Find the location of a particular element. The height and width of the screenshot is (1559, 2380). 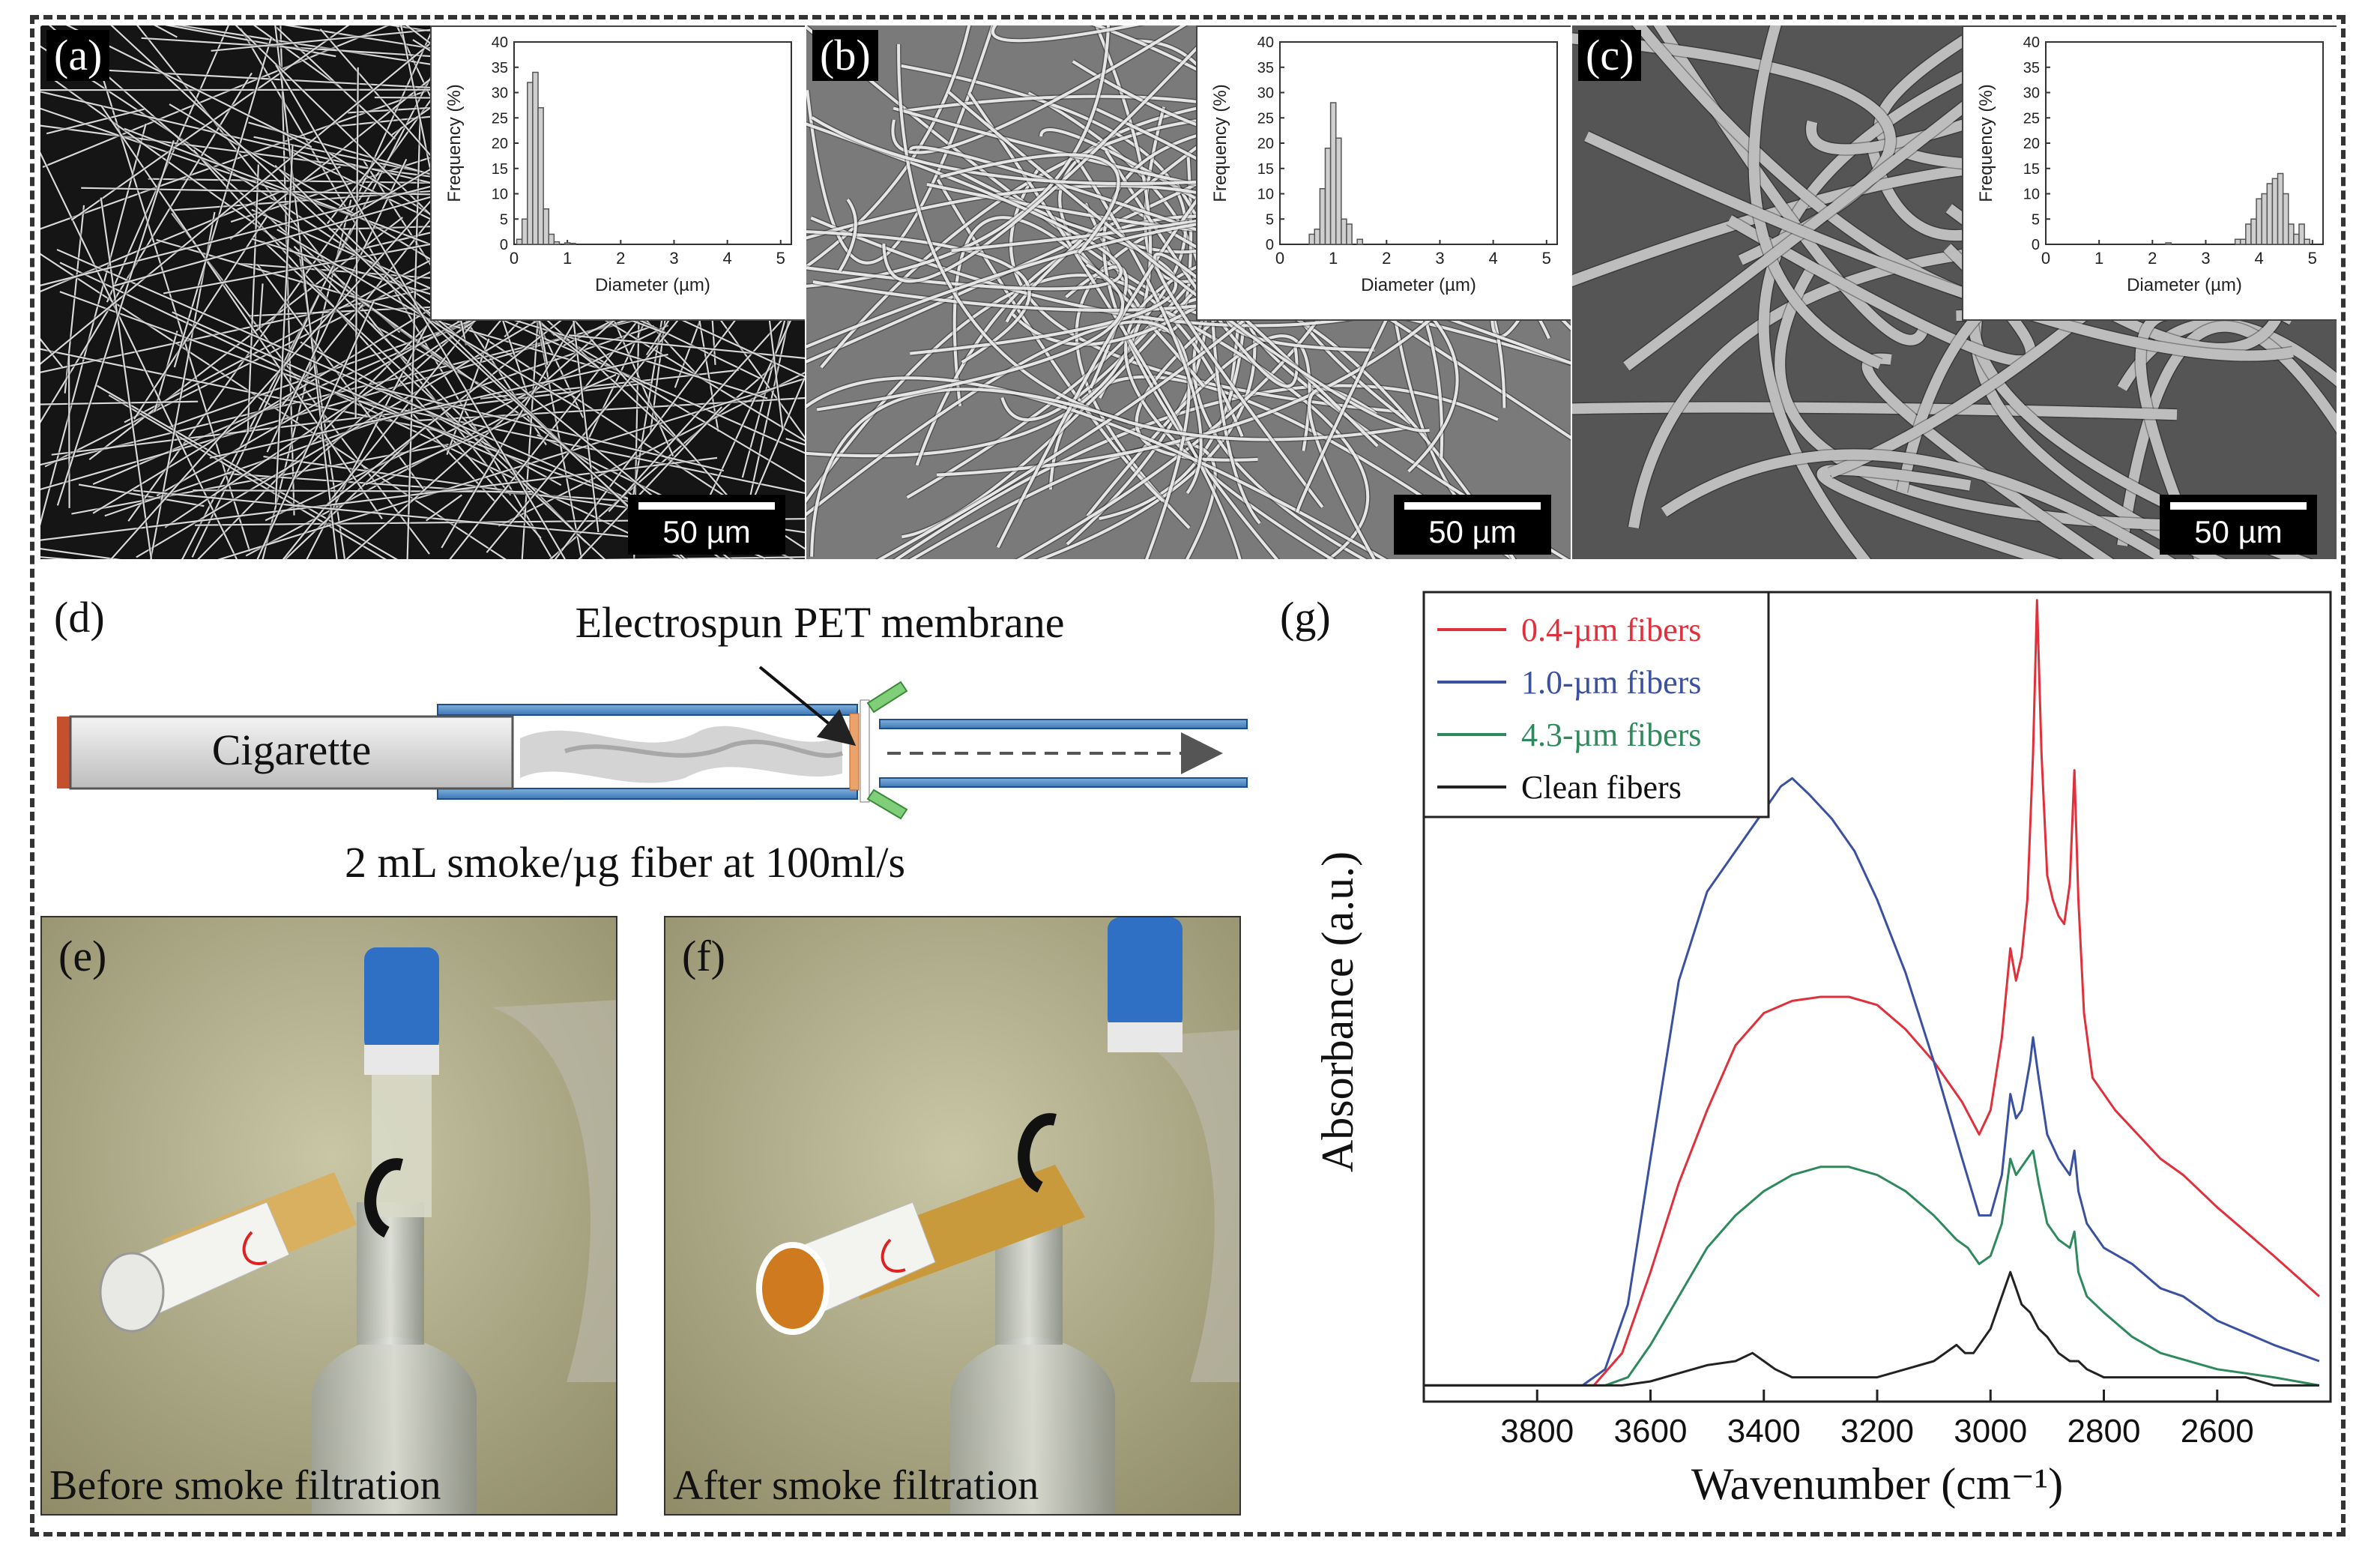

panel-d-schematic: (d) is located at coordinates (647, 742).